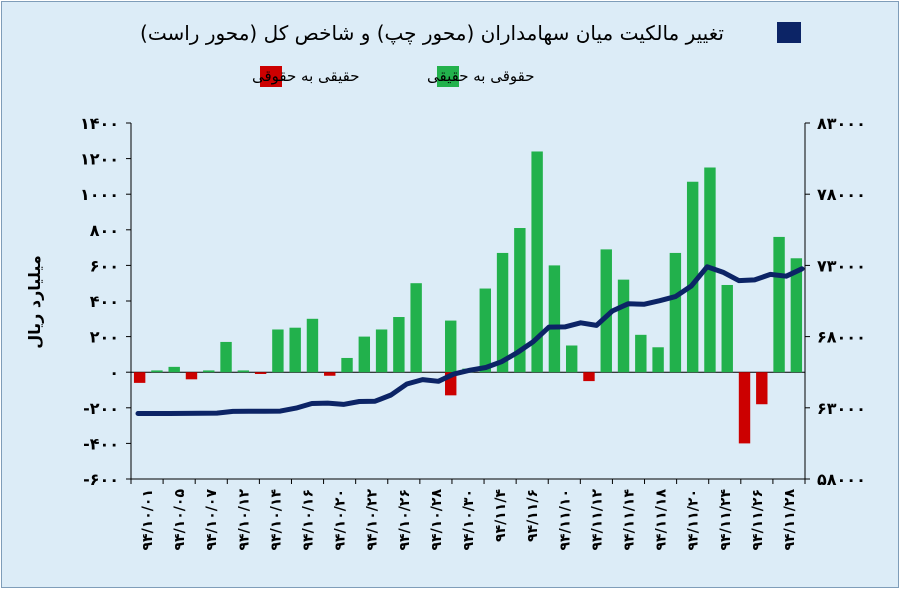  Describe the element at coordinates (758, 520) in the screenshot. I see `x-tick-label: ۹۴/۱۱/۲۶` at that location.